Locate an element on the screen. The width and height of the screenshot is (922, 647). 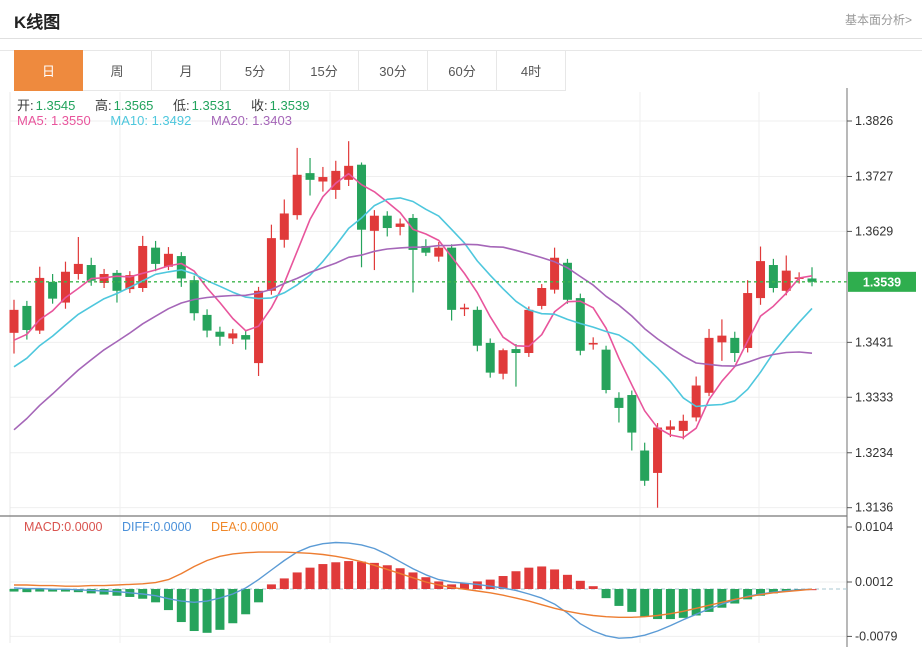
y-axis-label: 1.3629 is located at coordinates (874, 231).